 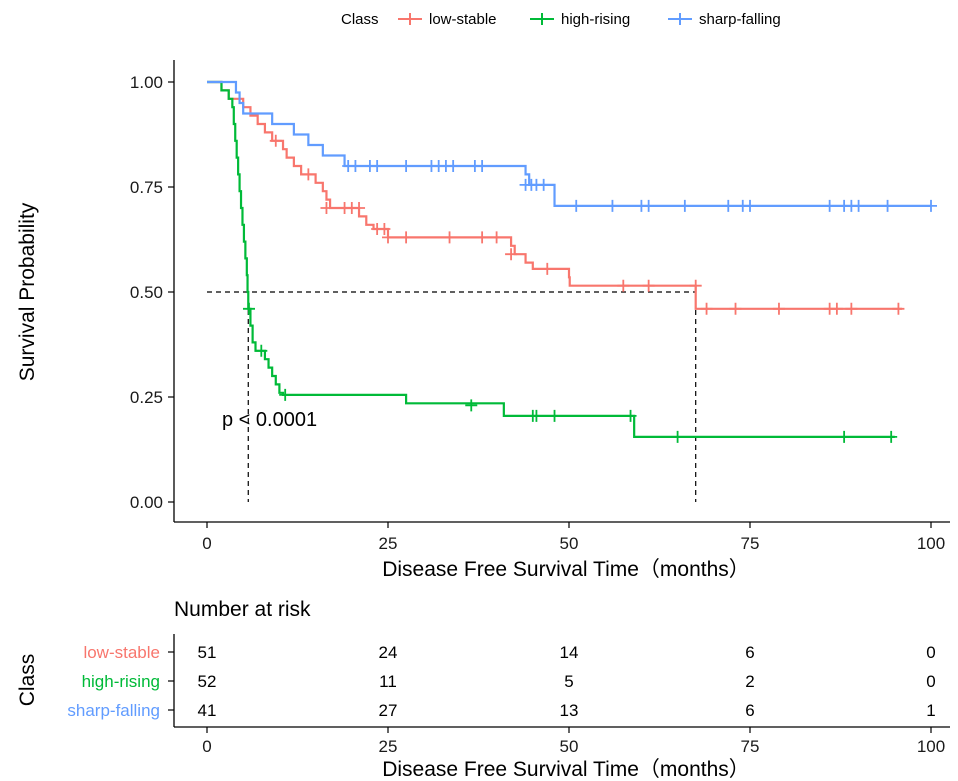 I want to click on chart-legend: Class low-stable high-rising sharp-falling, so click(x=561, y=19).